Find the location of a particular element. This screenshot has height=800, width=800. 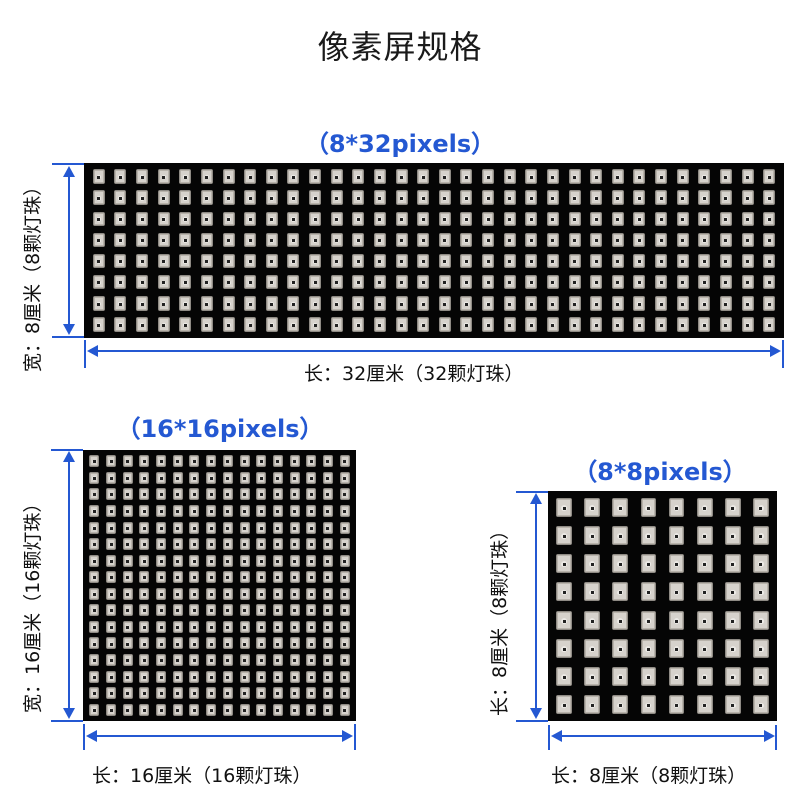

panel-8x8-bottom-tick is located at coordinates (532, 721).